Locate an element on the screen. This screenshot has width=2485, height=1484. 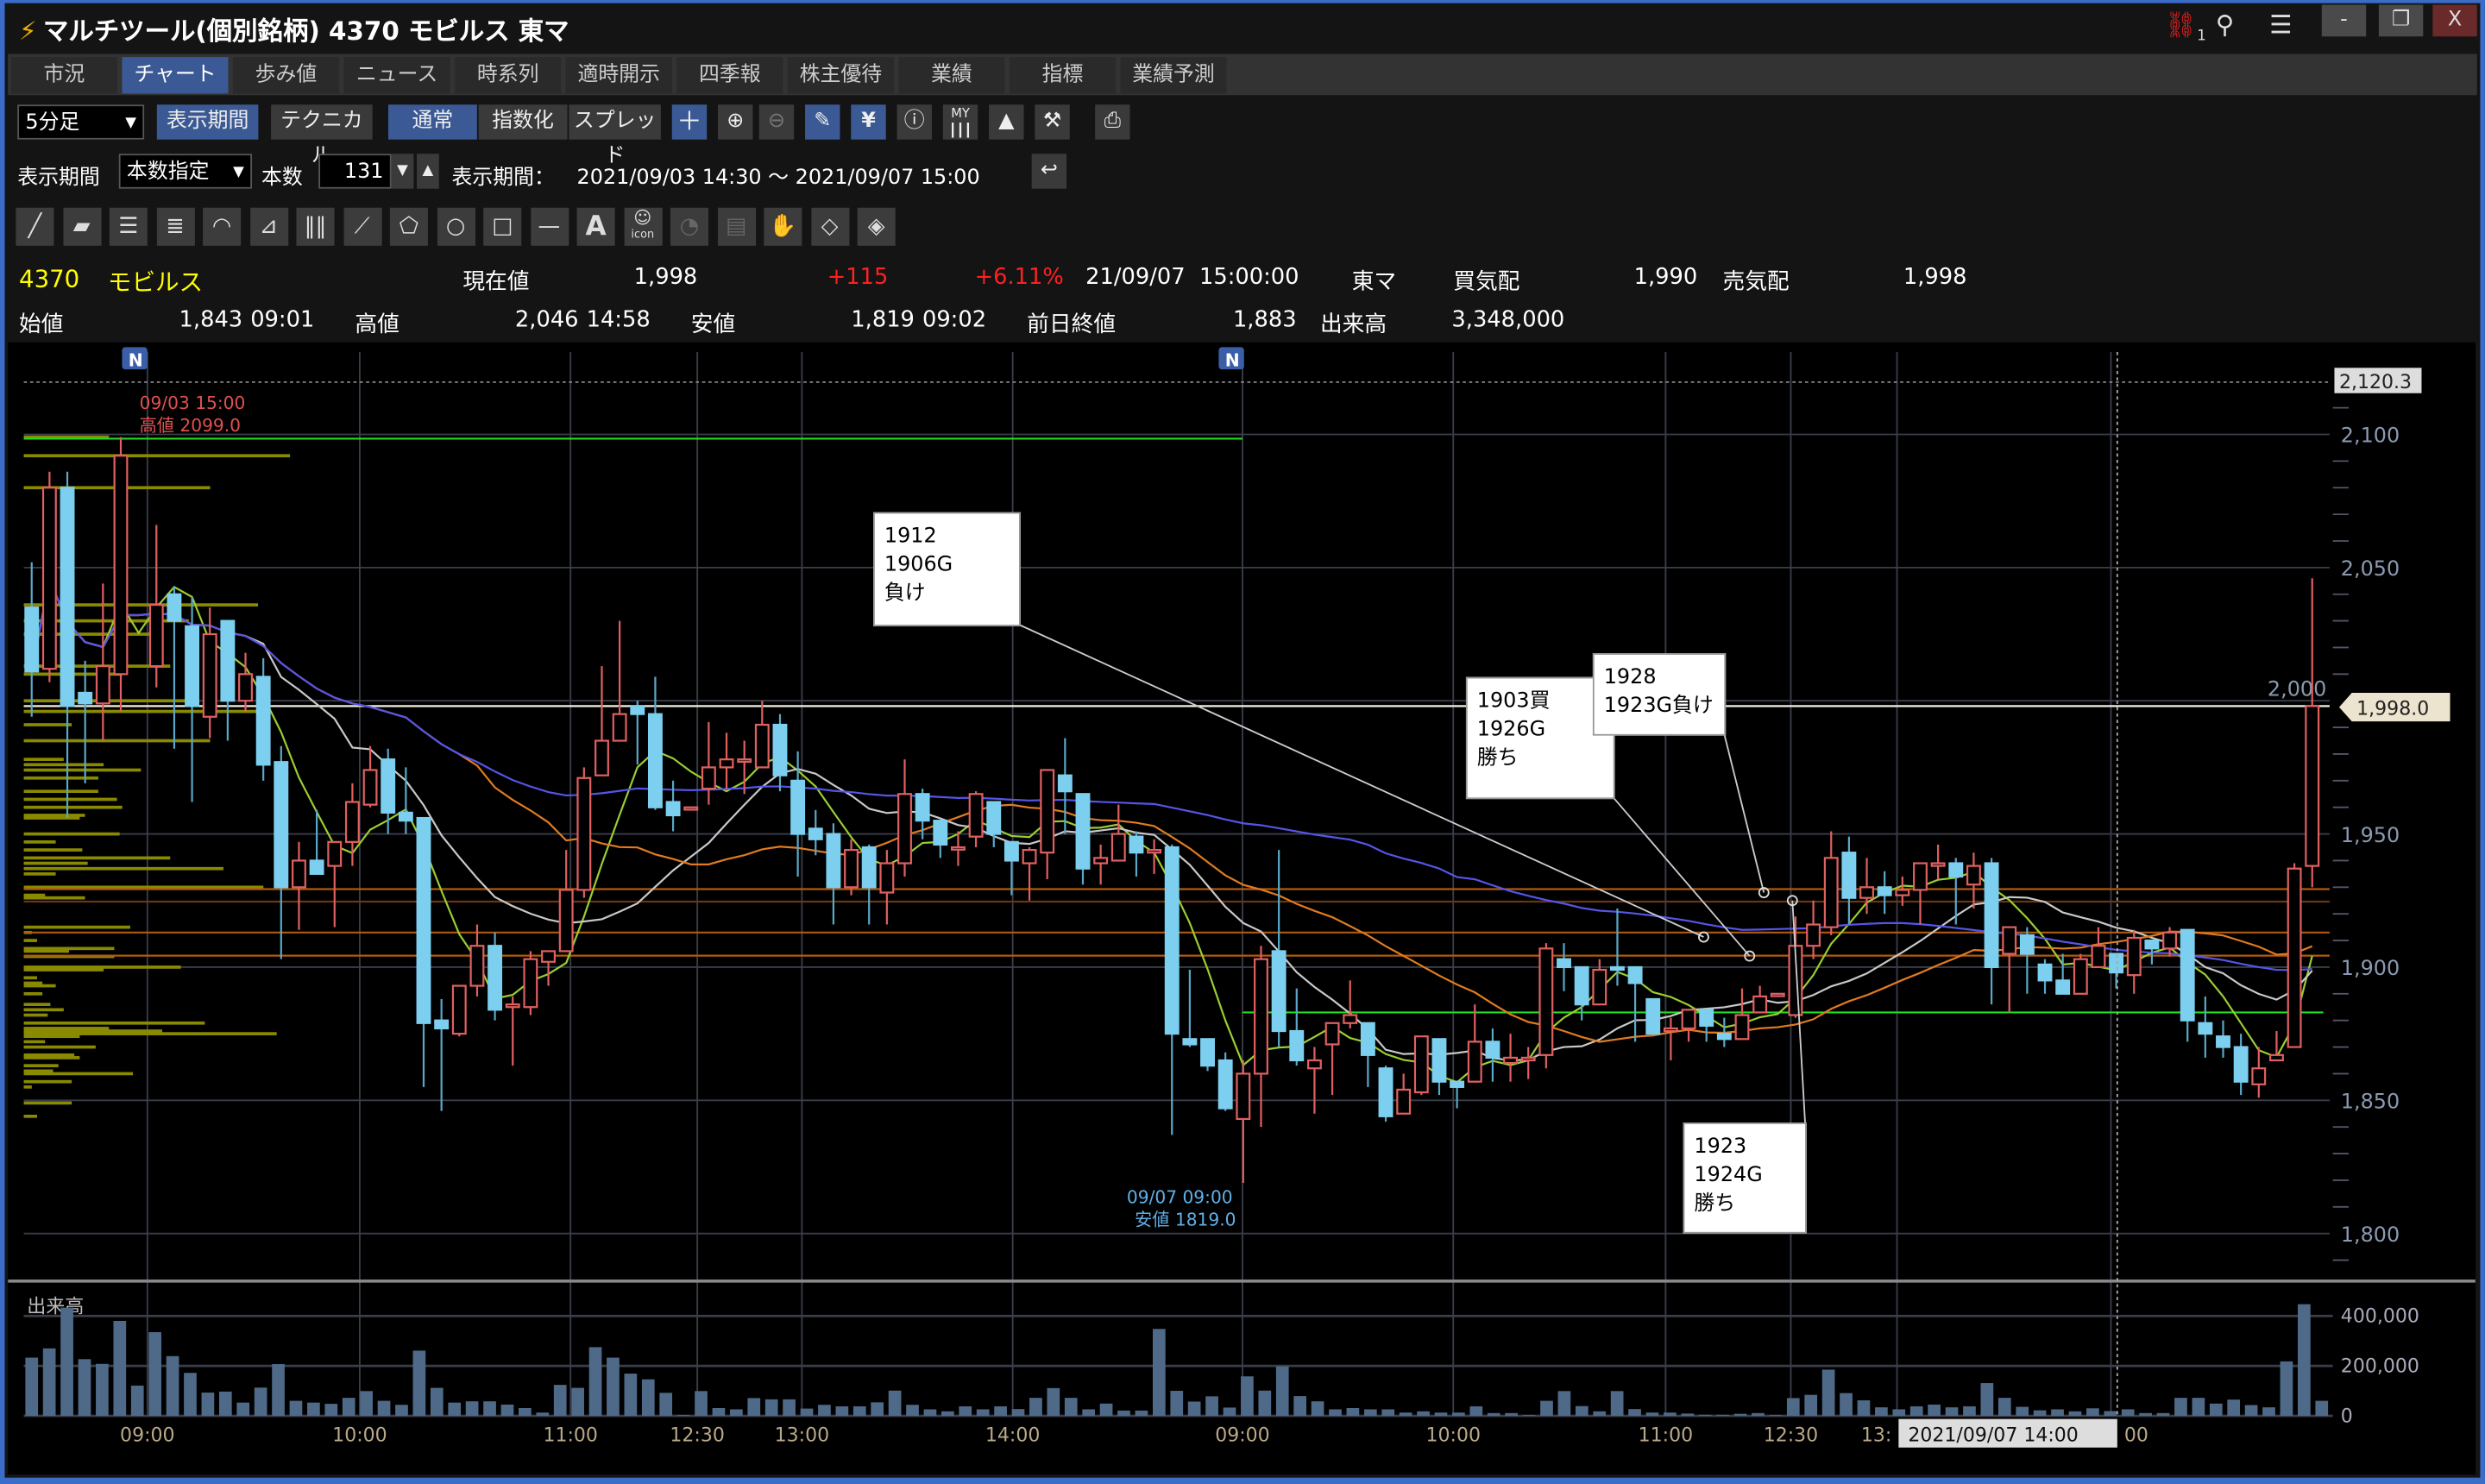
info-icon: ⓘ is located at coordinates (914, 122).